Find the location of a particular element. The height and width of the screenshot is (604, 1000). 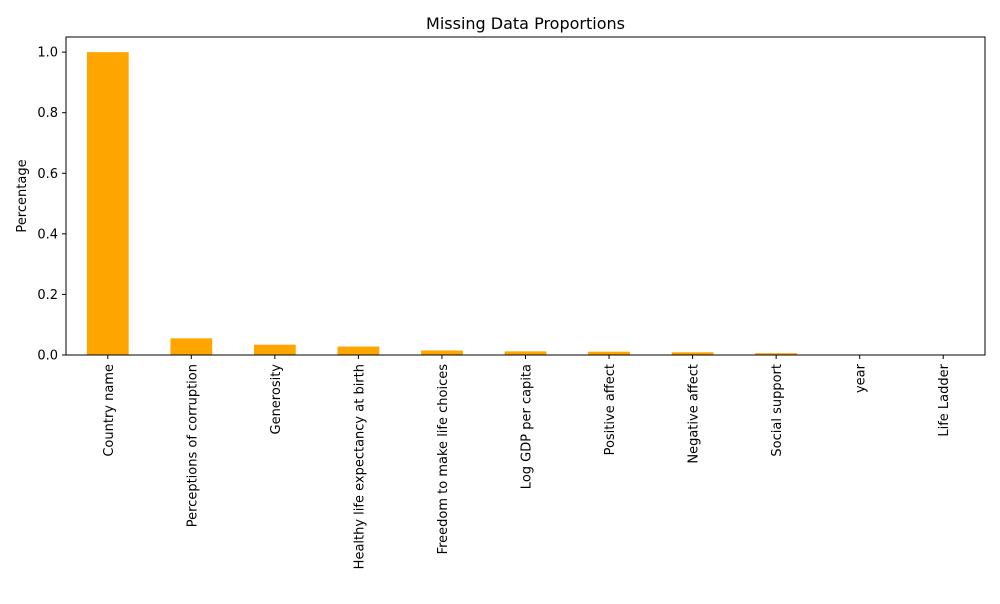

x-tick-label: Negative affect is located at coordinates (694, 414).